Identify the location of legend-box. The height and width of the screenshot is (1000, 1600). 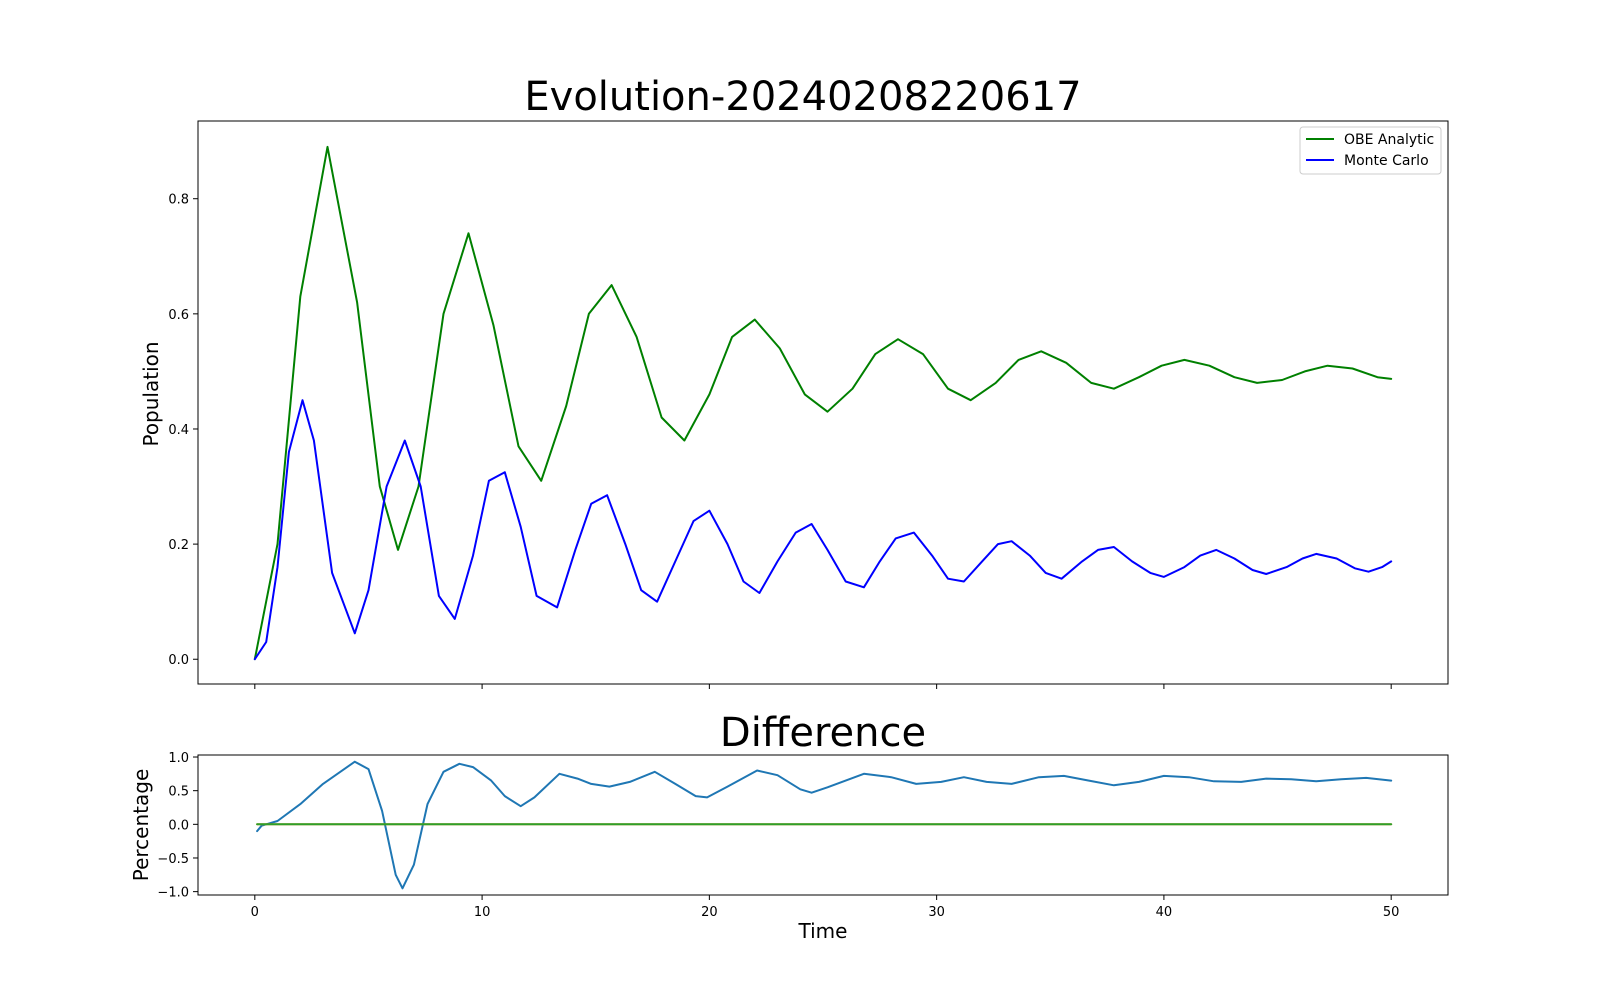
(1370, 150).